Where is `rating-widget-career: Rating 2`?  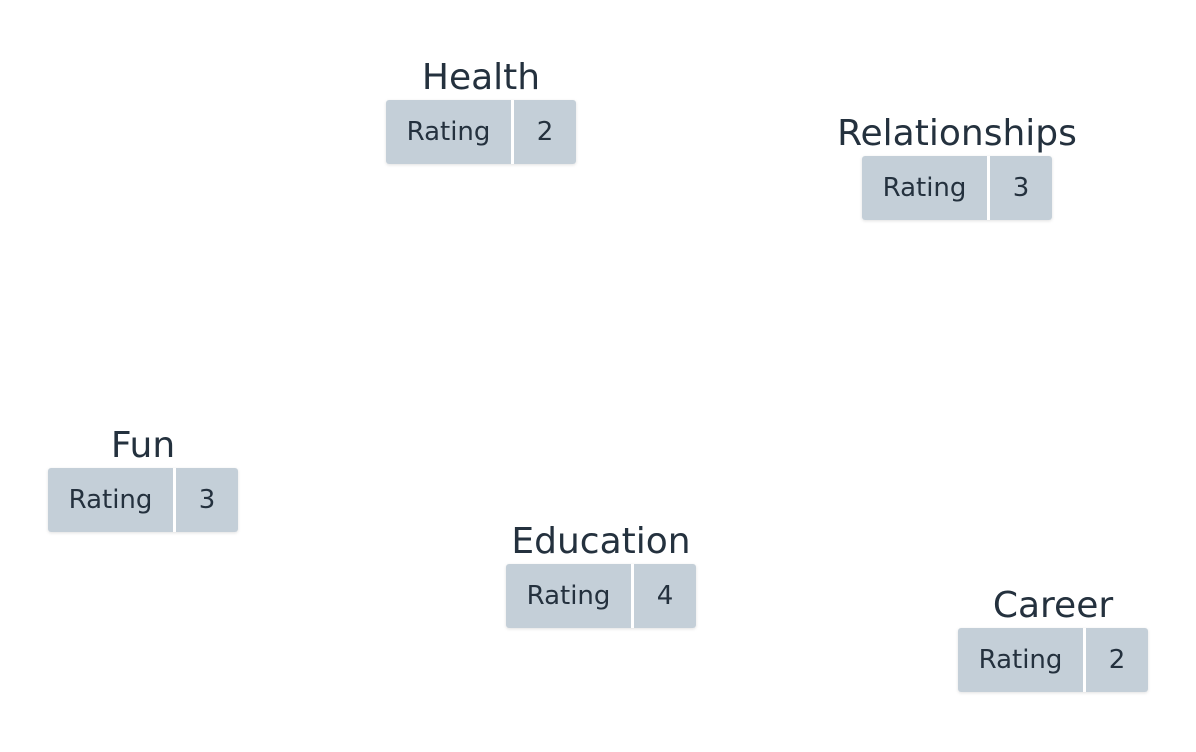
rating-widget-career: Rating 2 is located at coordinates (1053, 660).